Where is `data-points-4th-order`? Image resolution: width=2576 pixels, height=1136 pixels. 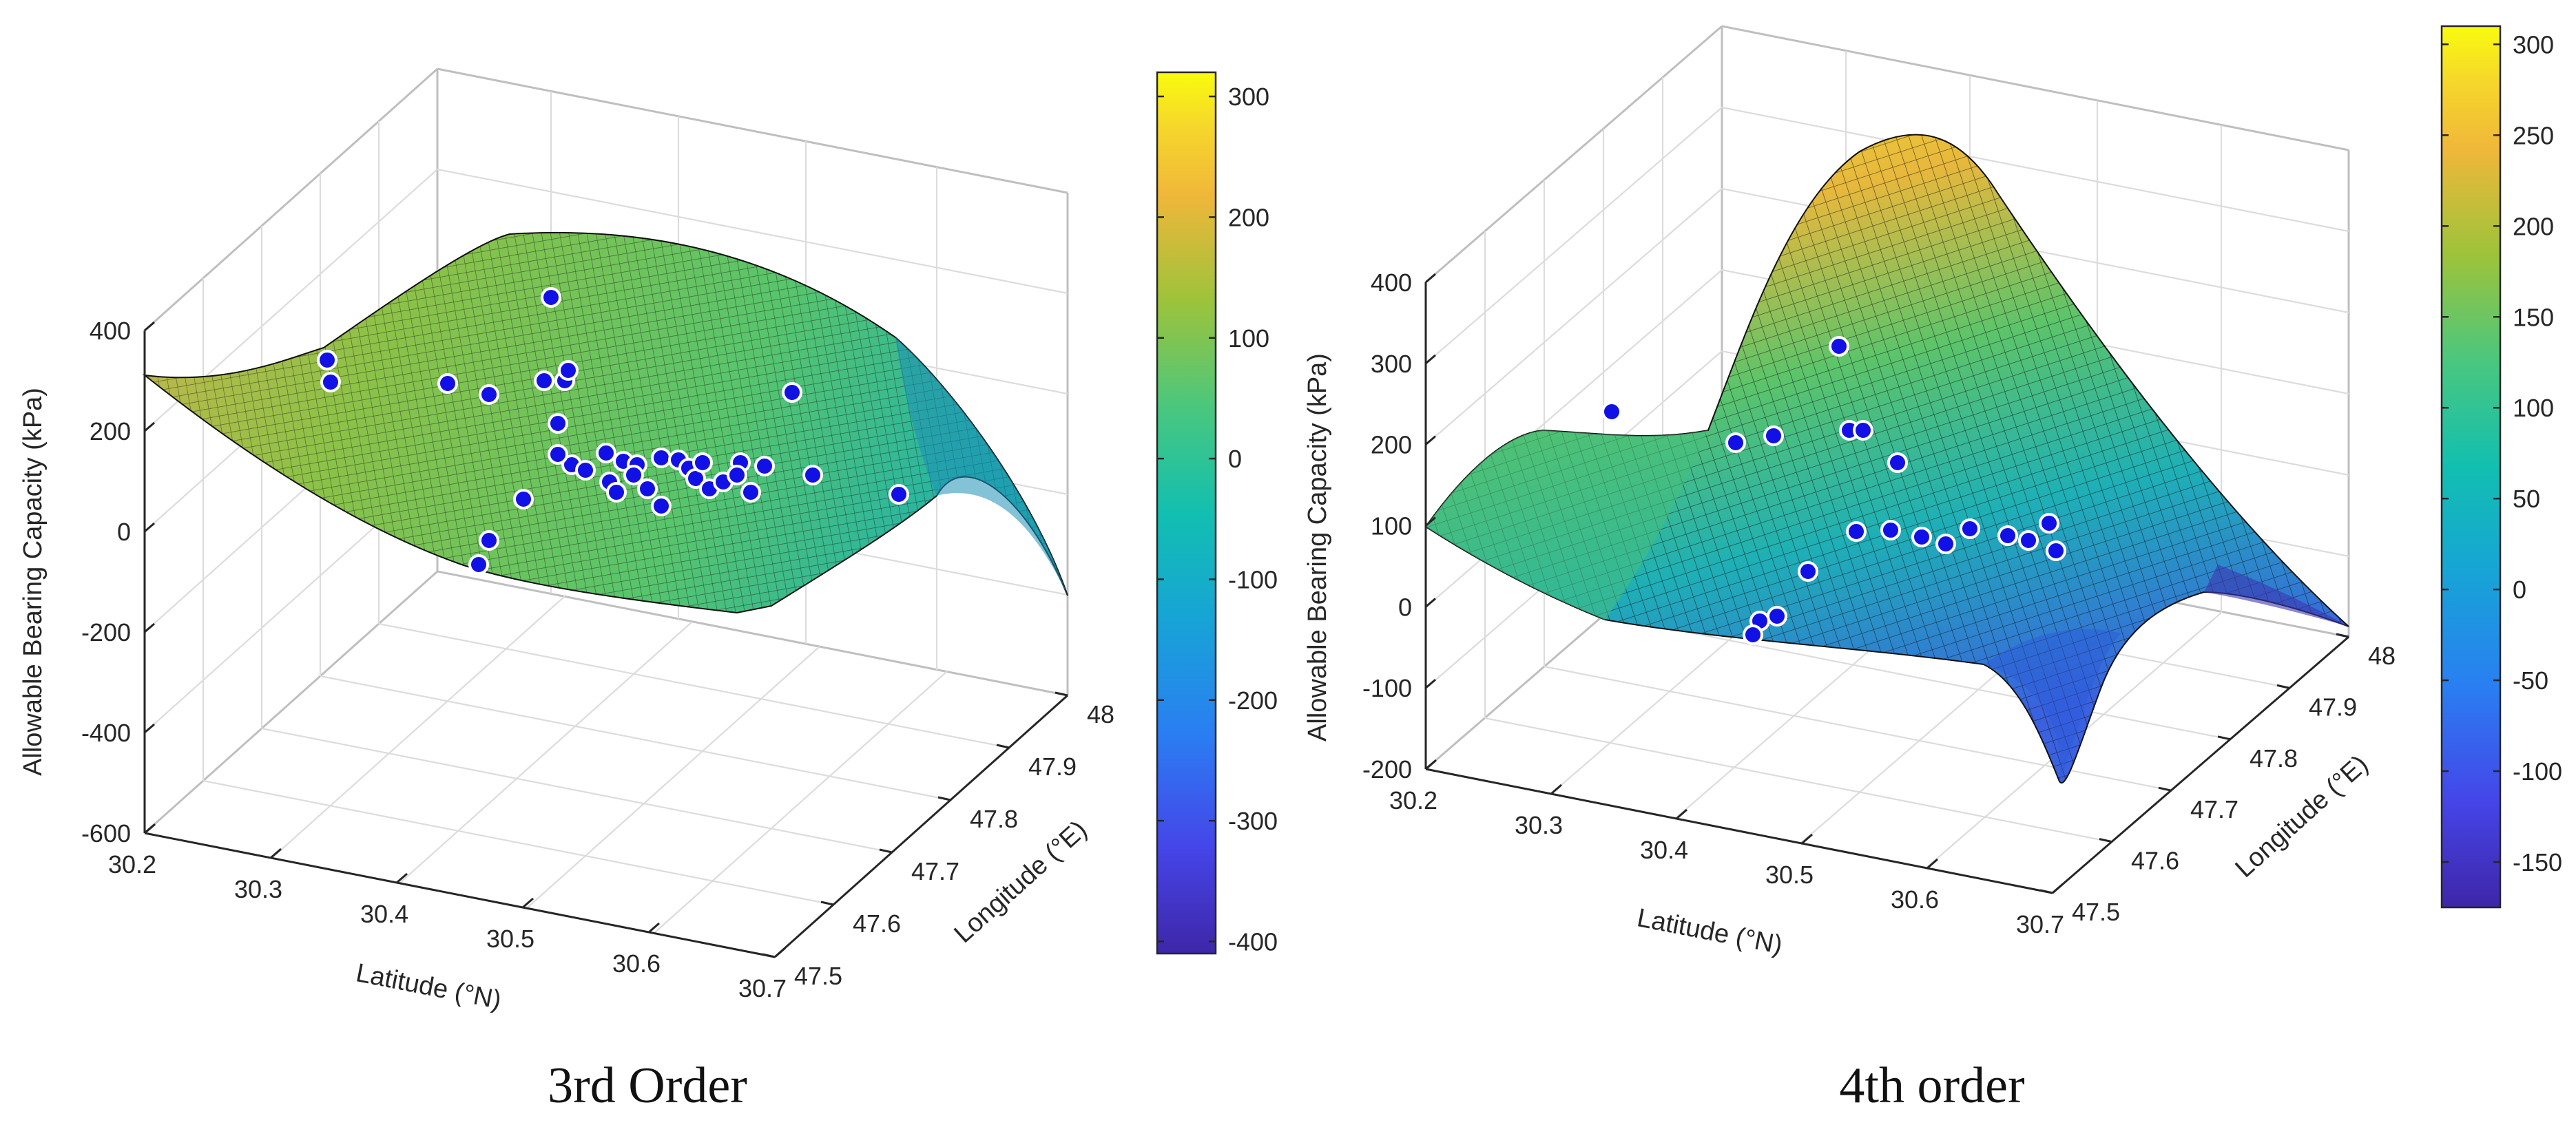 data-points-4th-order is located at coordinates (1833, 490).